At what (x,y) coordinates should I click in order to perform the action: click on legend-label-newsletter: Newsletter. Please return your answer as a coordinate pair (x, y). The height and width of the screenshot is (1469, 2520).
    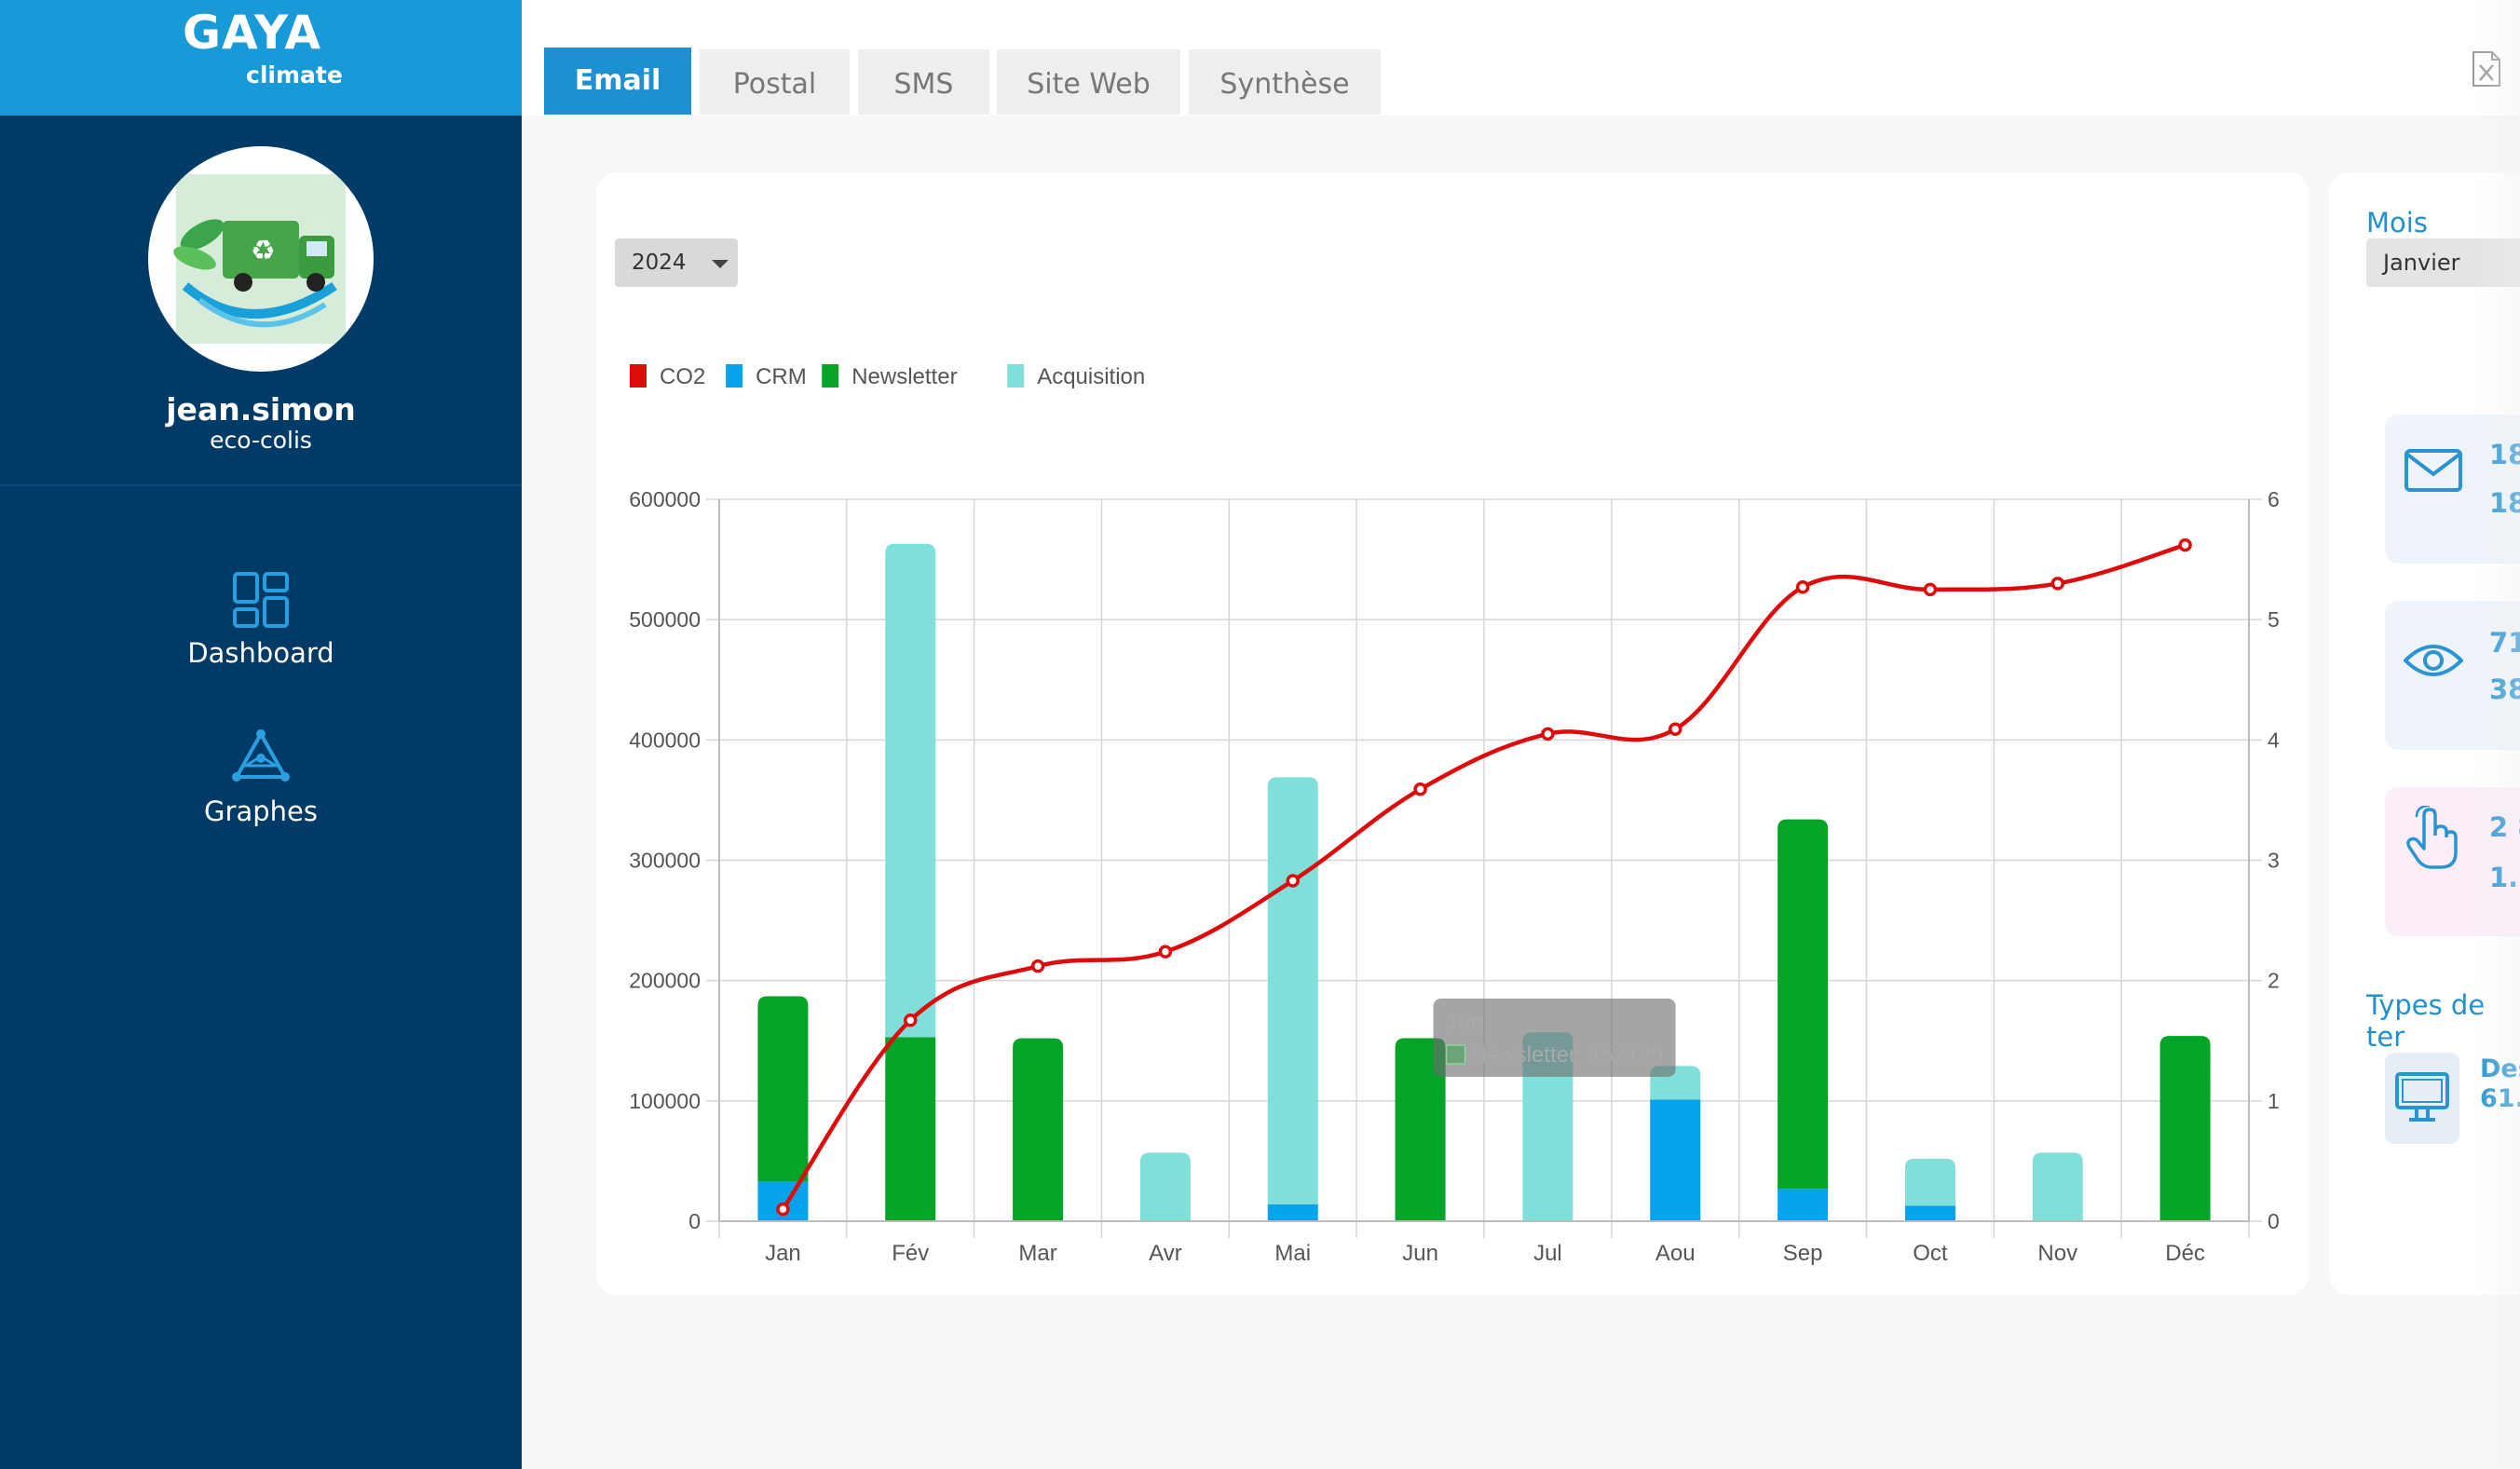
    Looking at the image, I should click on (904, 376).